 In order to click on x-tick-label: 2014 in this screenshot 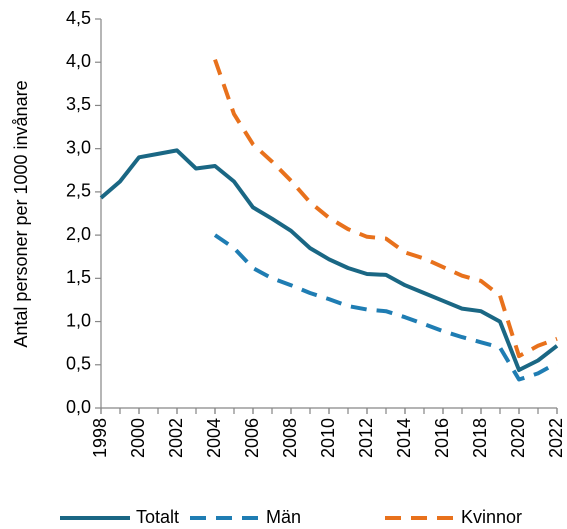, I will do `click(404, 438)`.